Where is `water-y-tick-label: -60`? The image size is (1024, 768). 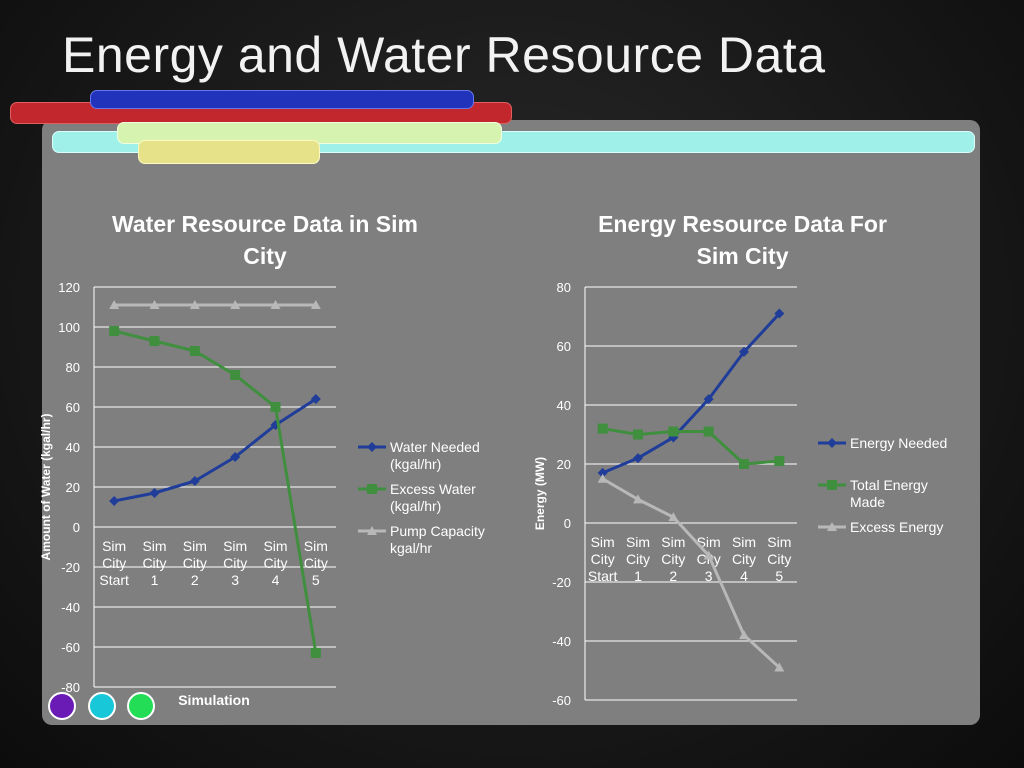 water-y-tick-label: -60 is located at coordinates (70, 647).